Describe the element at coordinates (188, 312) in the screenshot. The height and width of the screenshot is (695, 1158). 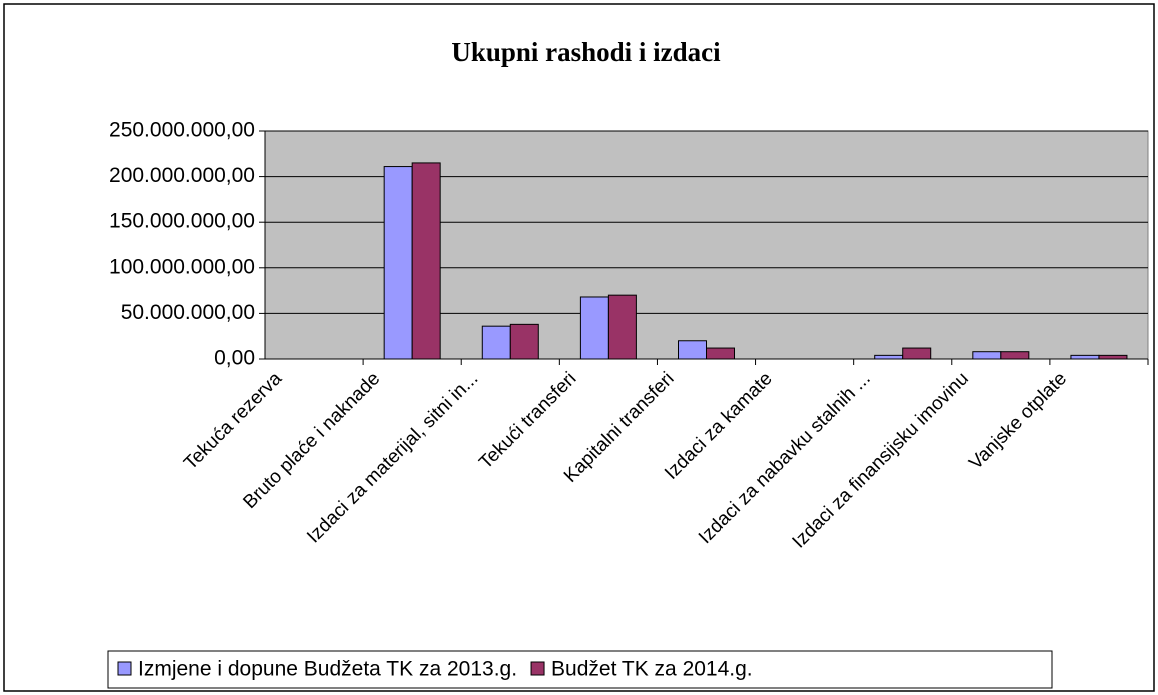
I see `y-tick-label: 50.000.000,00` at that location.